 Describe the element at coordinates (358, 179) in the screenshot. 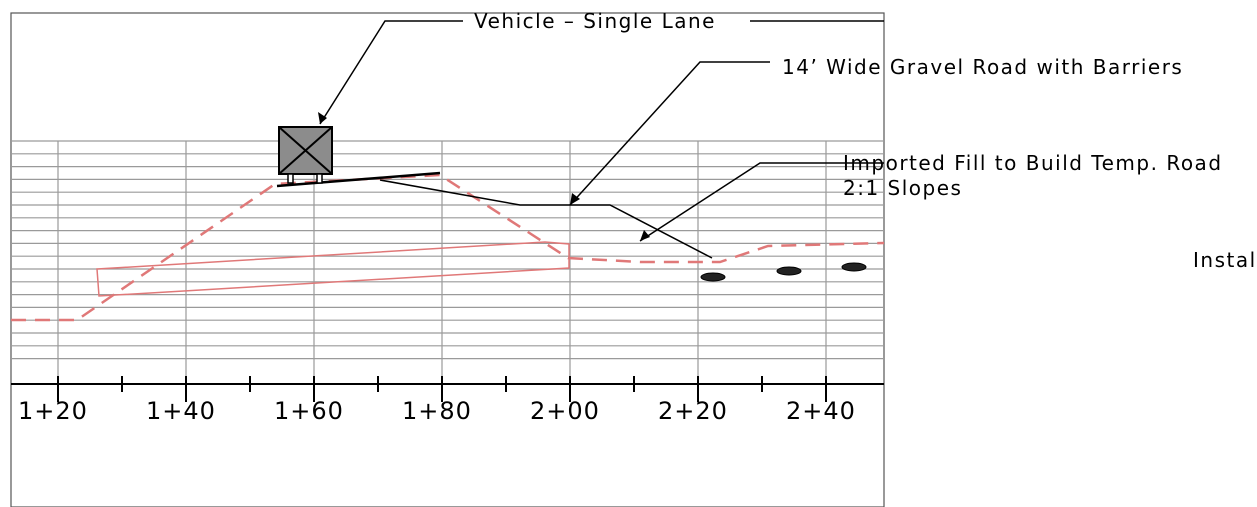

I see `gravel-road-surface` at that location.